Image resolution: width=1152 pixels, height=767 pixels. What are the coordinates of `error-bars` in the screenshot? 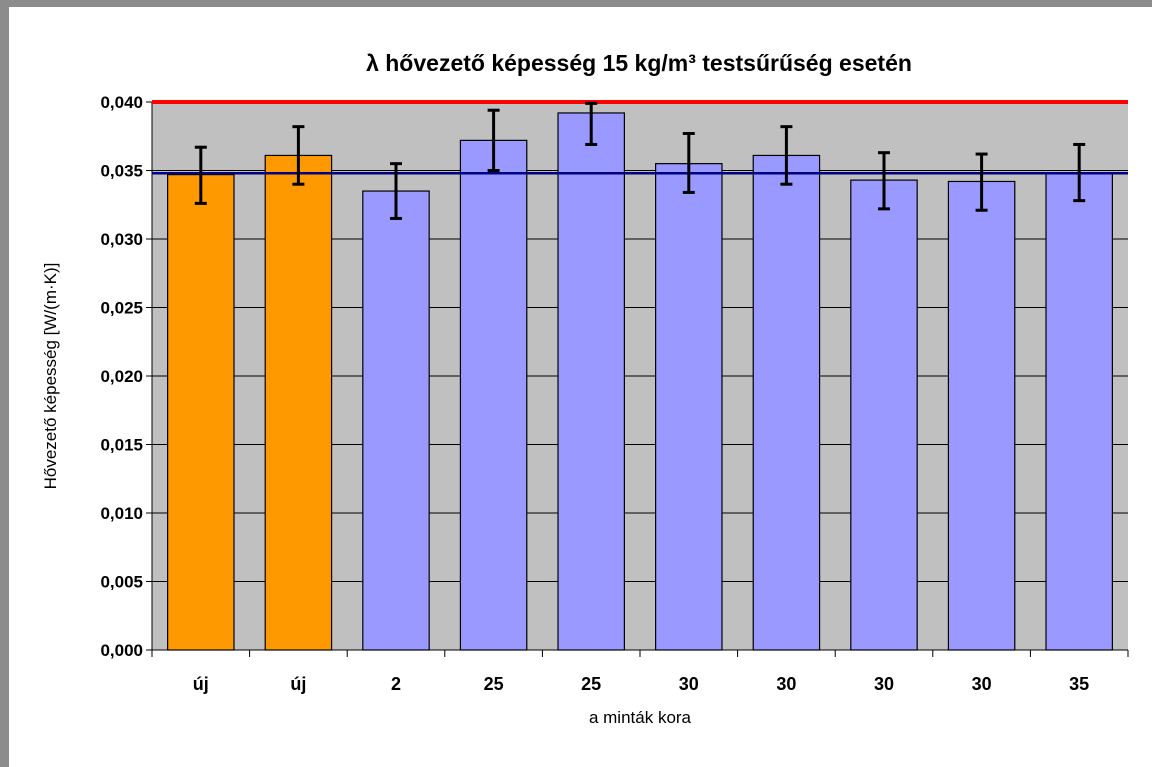 It's located at (640, 160).